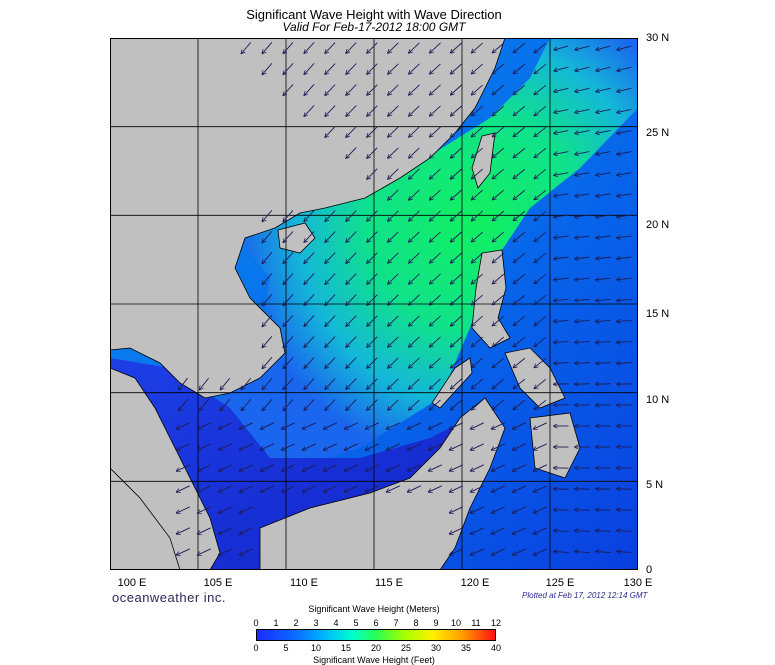  Describe the element at coordinates (376, 648) in the screenshot. I see `legend-tick-feet: 20` at that location.